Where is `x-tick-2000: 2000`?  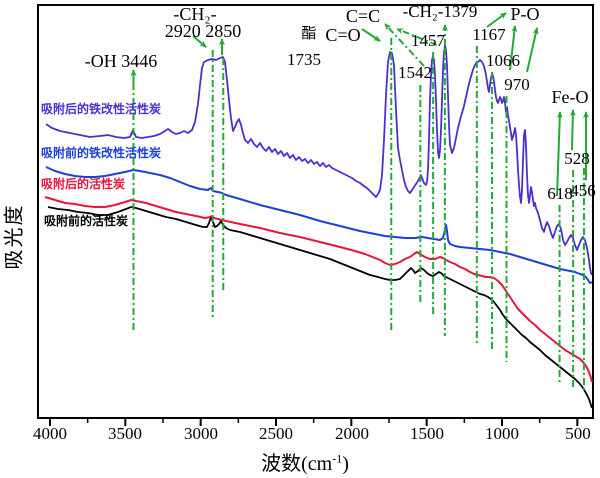 x-tick-2000: 2000 is located at coordinates (352, 433).